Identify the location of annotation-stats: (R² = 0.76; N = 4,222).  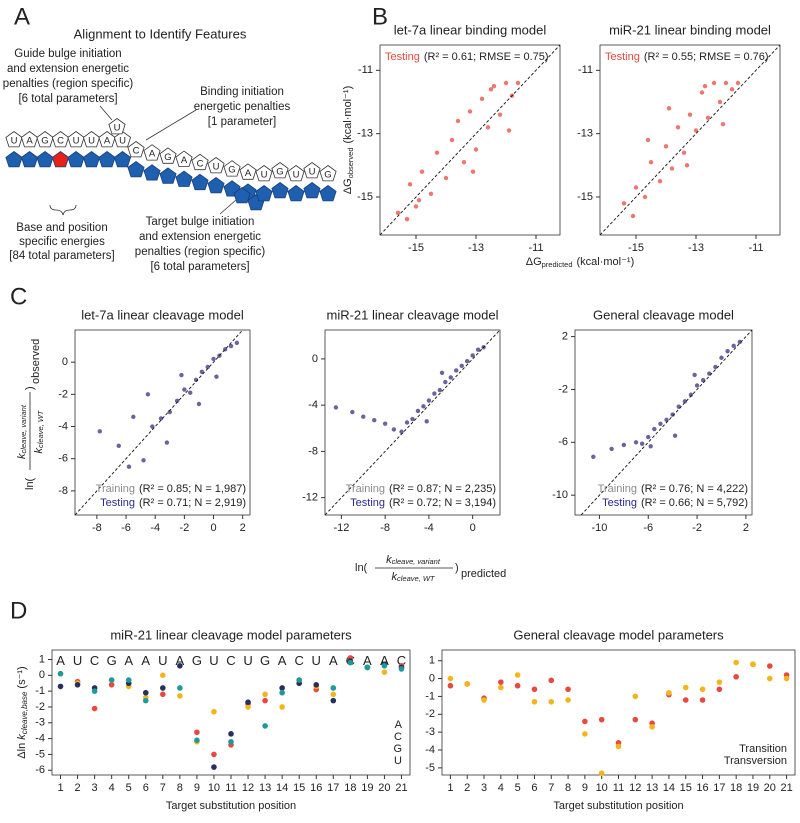
(694, 489).